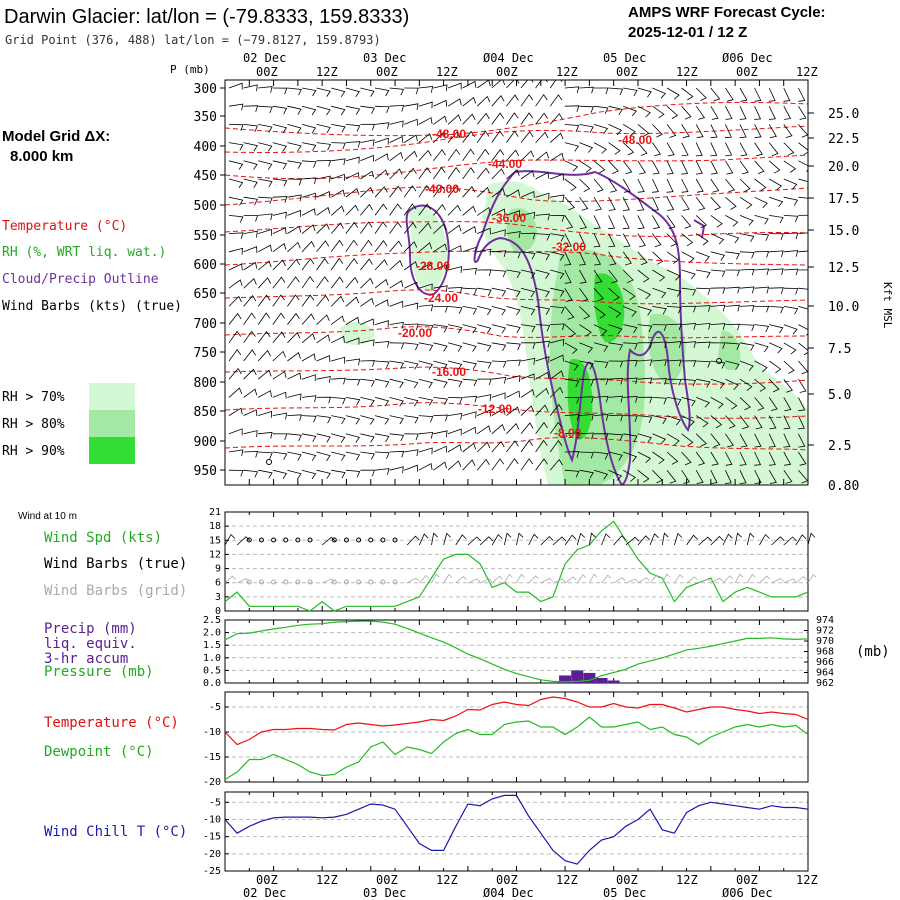 This screenshot has width=900, height=900. I want to click on rh80-region, so click(729, 350).